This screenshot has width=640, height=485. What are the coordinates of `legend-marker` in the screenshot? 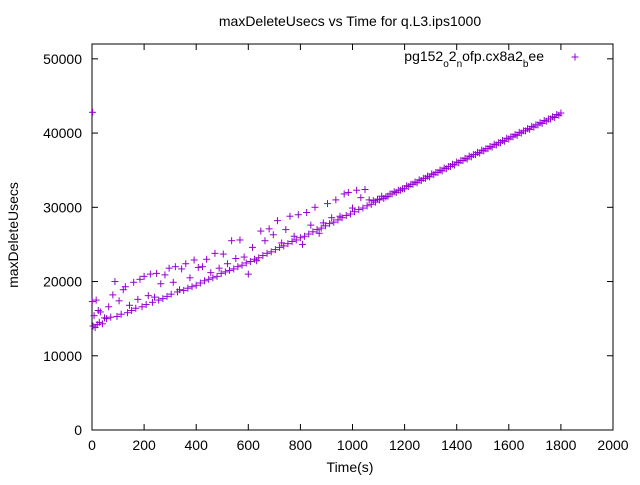 It's located at (575, 57).